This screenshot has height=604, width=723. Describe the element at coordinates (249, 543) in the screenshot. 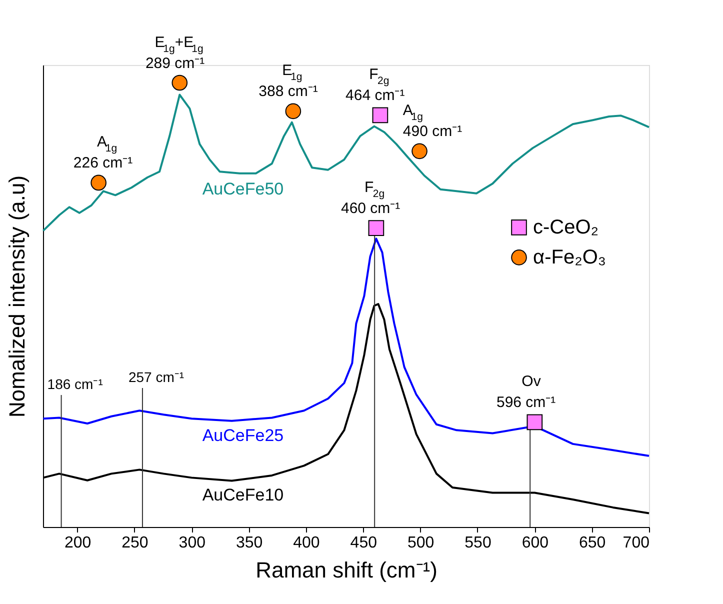

I see `x-tick-label: 350` at that location.